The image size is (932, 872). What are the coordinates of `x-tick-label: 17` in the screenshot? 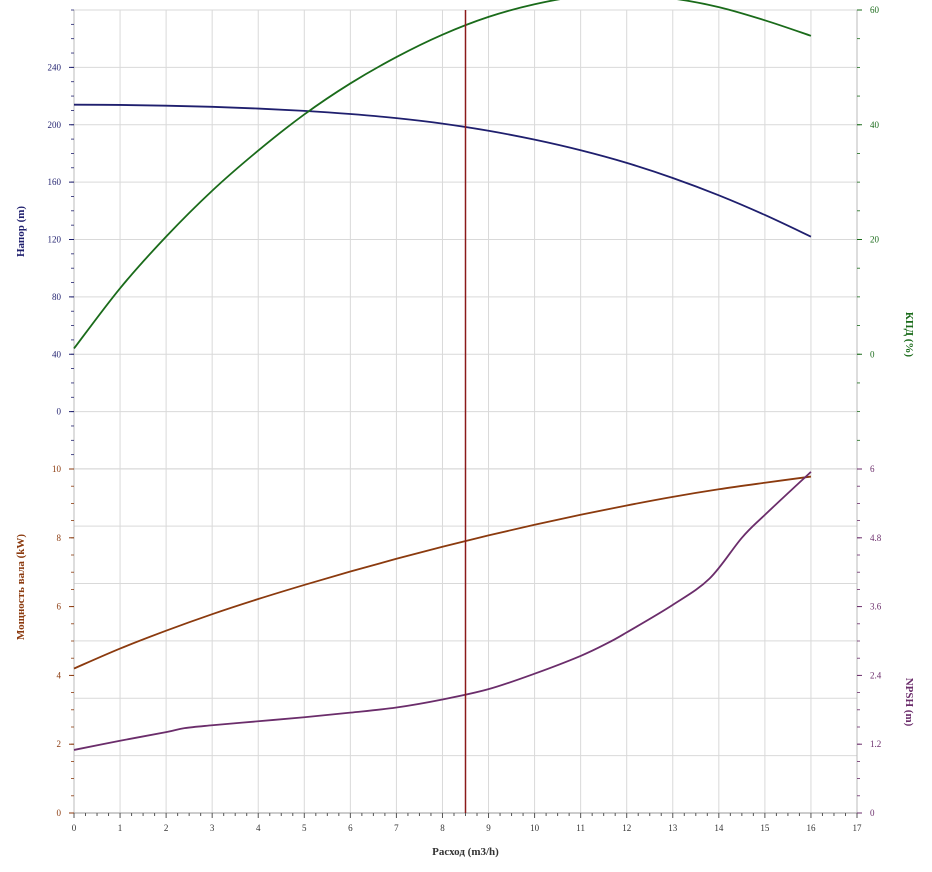 It's located at (858, 828).